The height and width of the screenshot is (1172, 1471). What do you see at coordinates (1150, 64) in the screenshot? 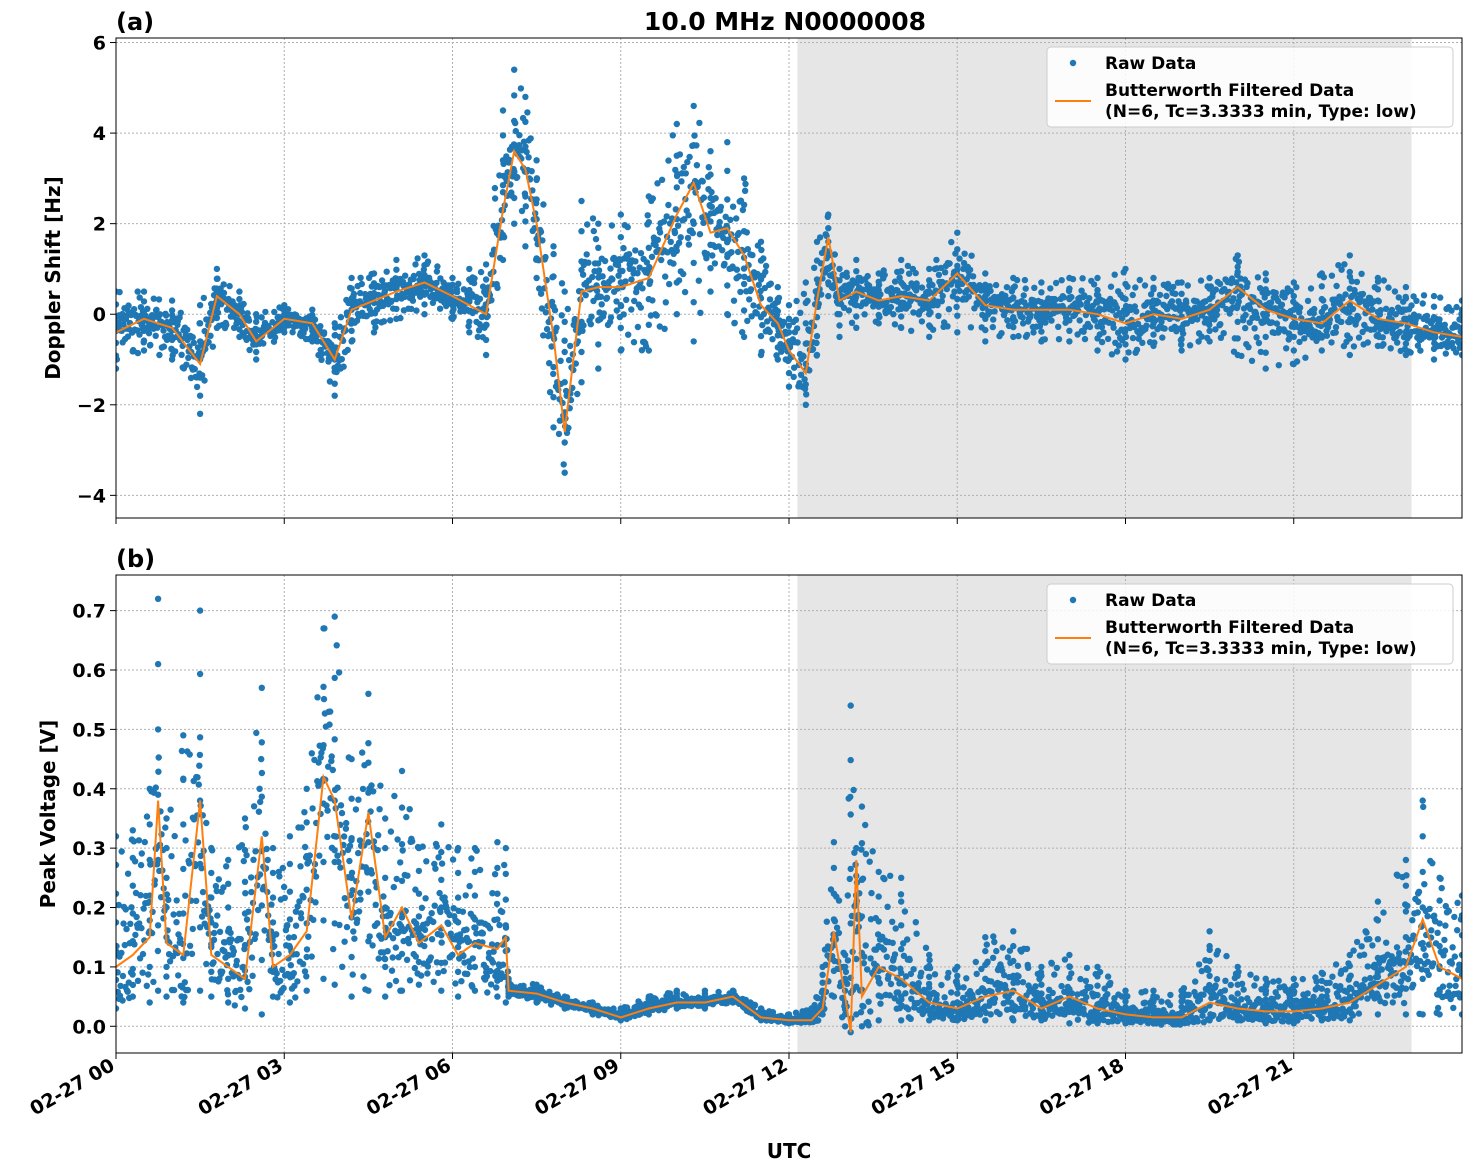
I see `legend-raw-label: Raw Data` at bounding box center [1150, 64].